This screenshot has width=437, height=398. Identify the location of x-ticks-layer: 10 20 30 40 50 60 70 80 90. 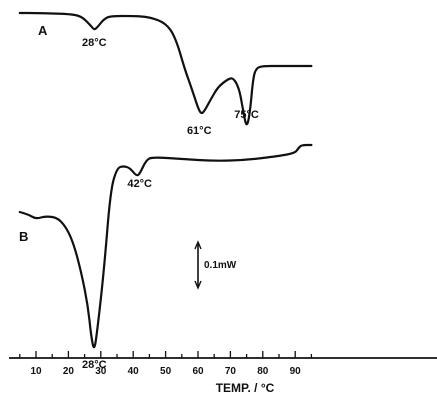
(166, 364).